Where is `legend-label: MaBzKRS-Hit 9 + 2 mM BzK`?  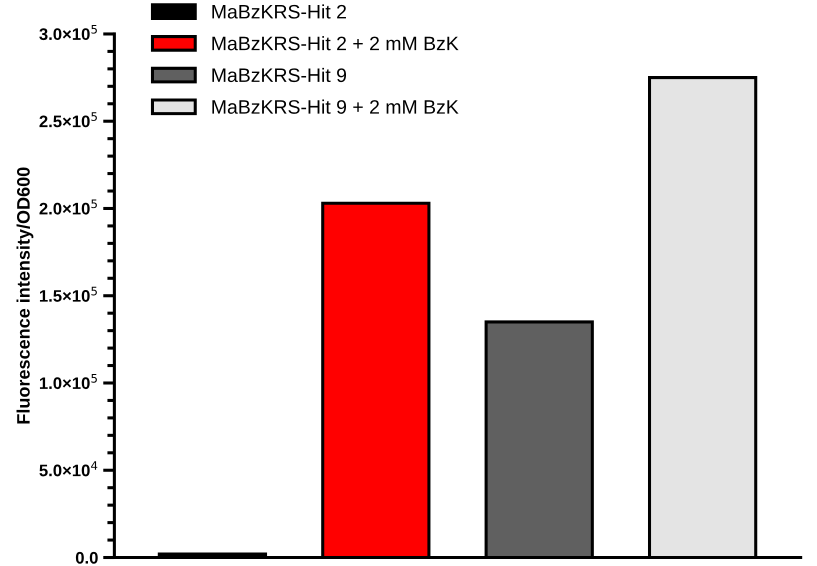 legend-label: MaBzKRS-Hit 9 + 2 mM BzK is located at coordinates (335, 107).